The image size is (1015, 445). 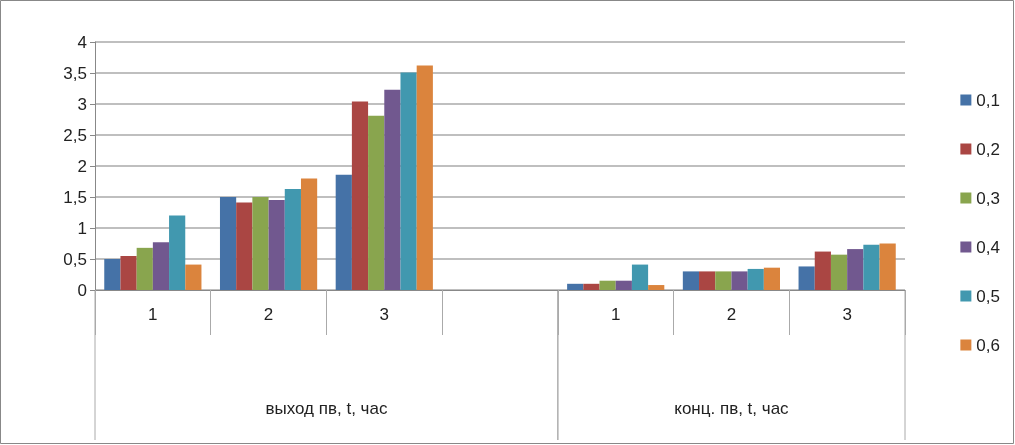 I want to click on y-tick-label: 3, so click(x=82, y=104).